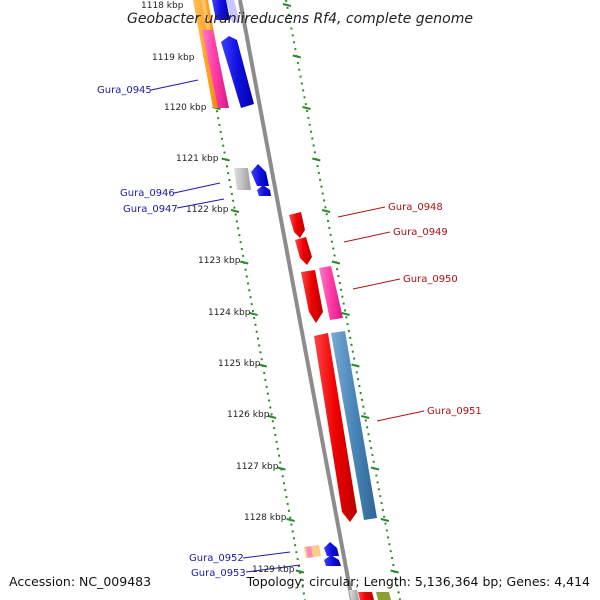 The width and height of the screenshot is (600, 600). I want to click on tick-label: 1129 kbp, so click(273, 570).